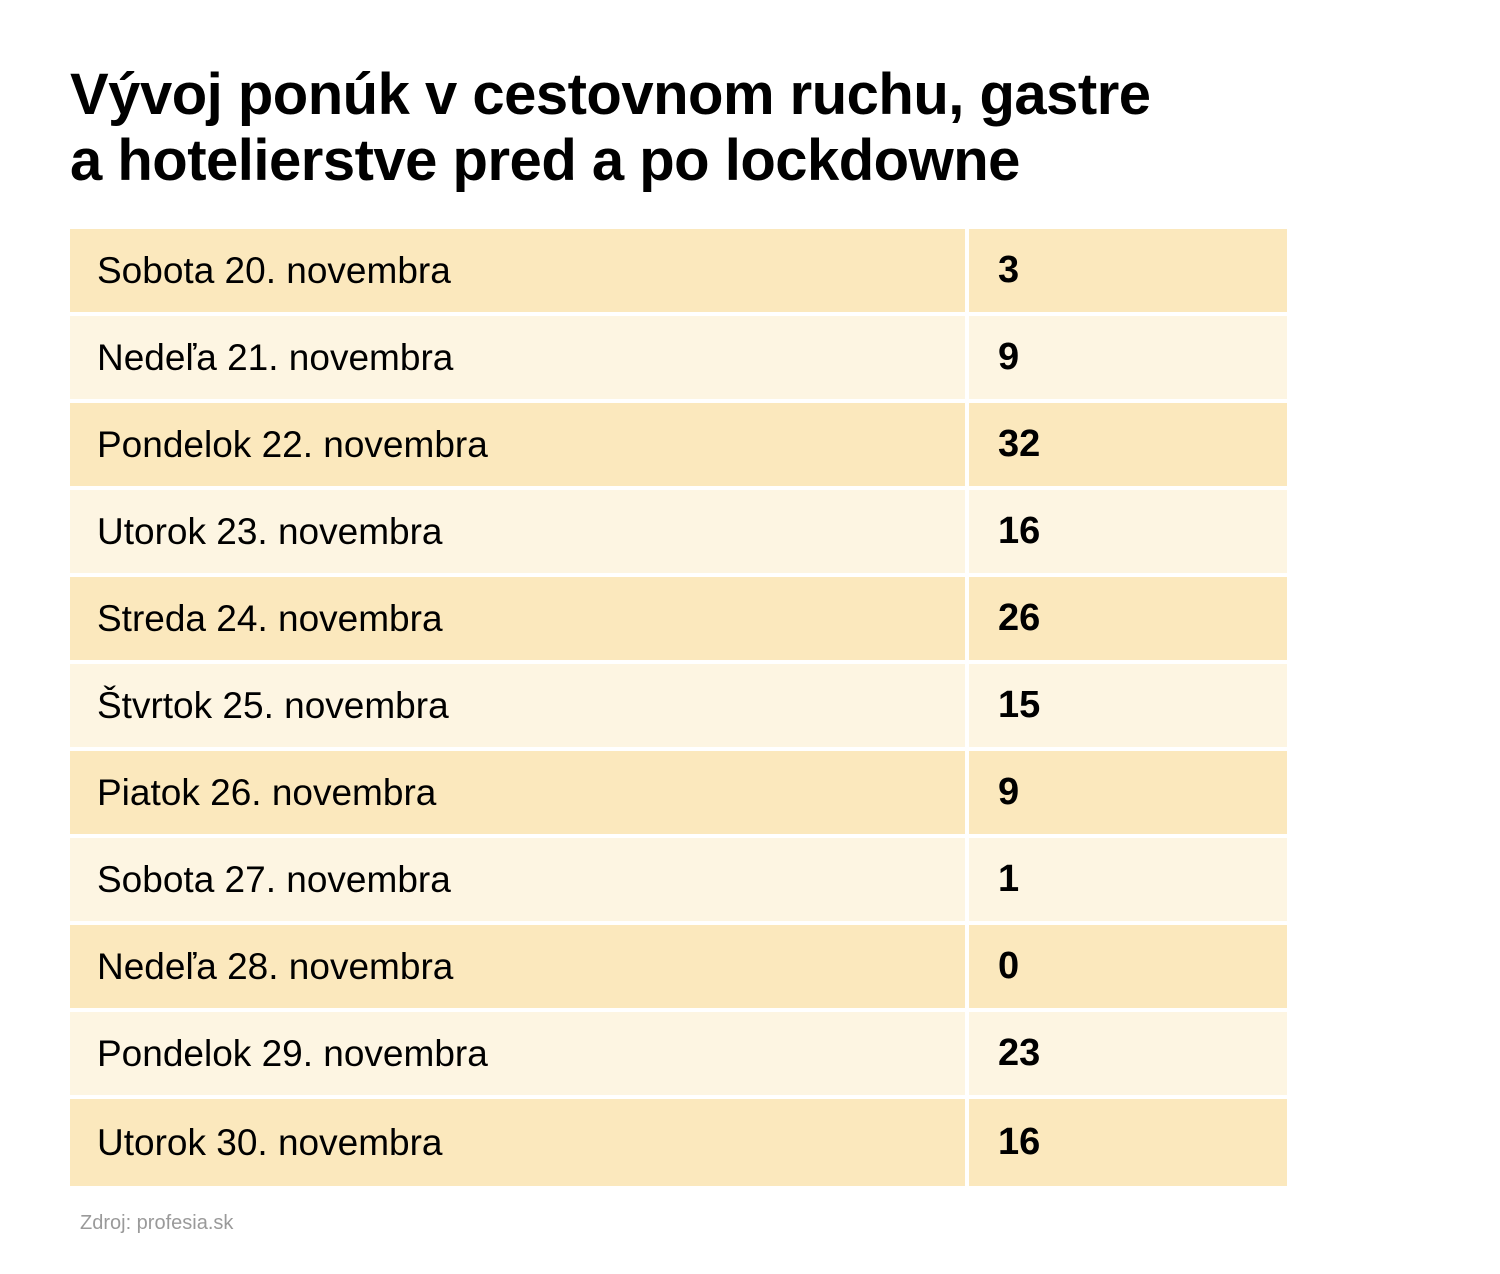 The height and width of the screenshot is (1274, 1500). I want to click on row-label: Pondelok 22. novembra, so click(519, 446).